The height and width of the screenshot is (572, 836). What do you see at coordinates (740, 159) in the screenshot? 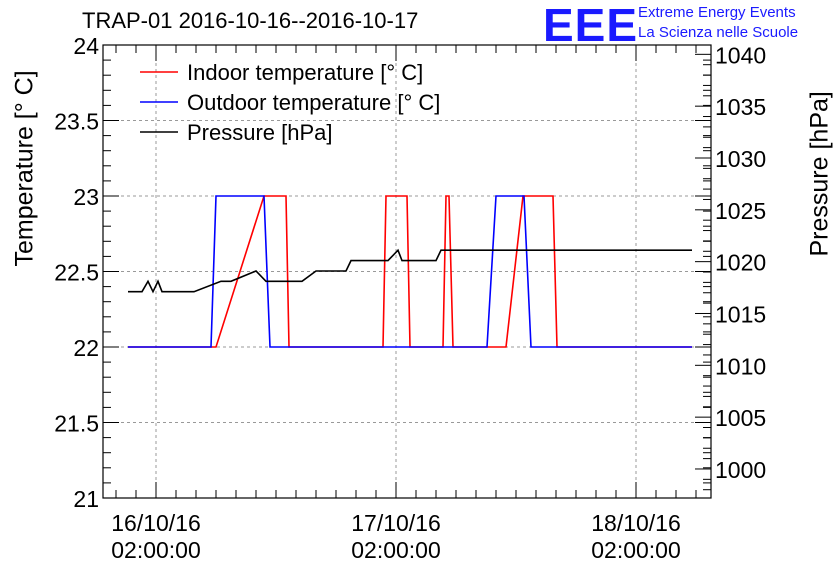
I see `y-right-tick-label: 1030` at bounding box center [740, 159].